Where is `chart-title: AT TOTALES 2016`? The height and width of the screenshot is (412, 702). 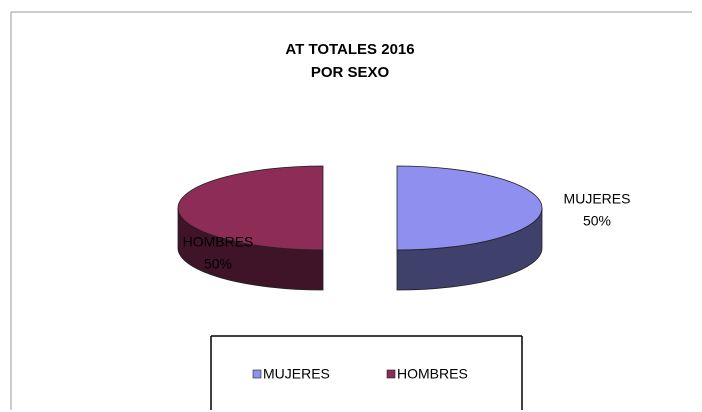 chart-title: AT TOTALES 2016 is located at coordinates (349, 49).